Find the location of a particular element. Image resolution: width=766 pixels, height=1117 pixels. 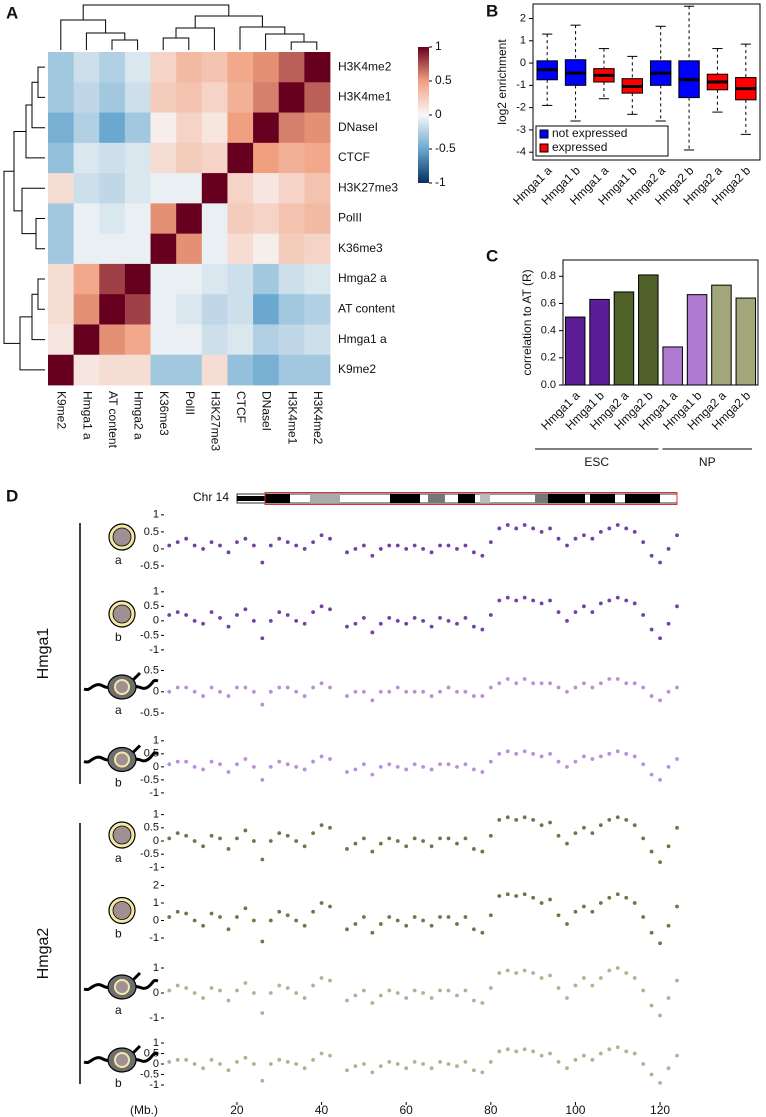

chromosome-label: Chr 14 is located at coordinates (211, 497).